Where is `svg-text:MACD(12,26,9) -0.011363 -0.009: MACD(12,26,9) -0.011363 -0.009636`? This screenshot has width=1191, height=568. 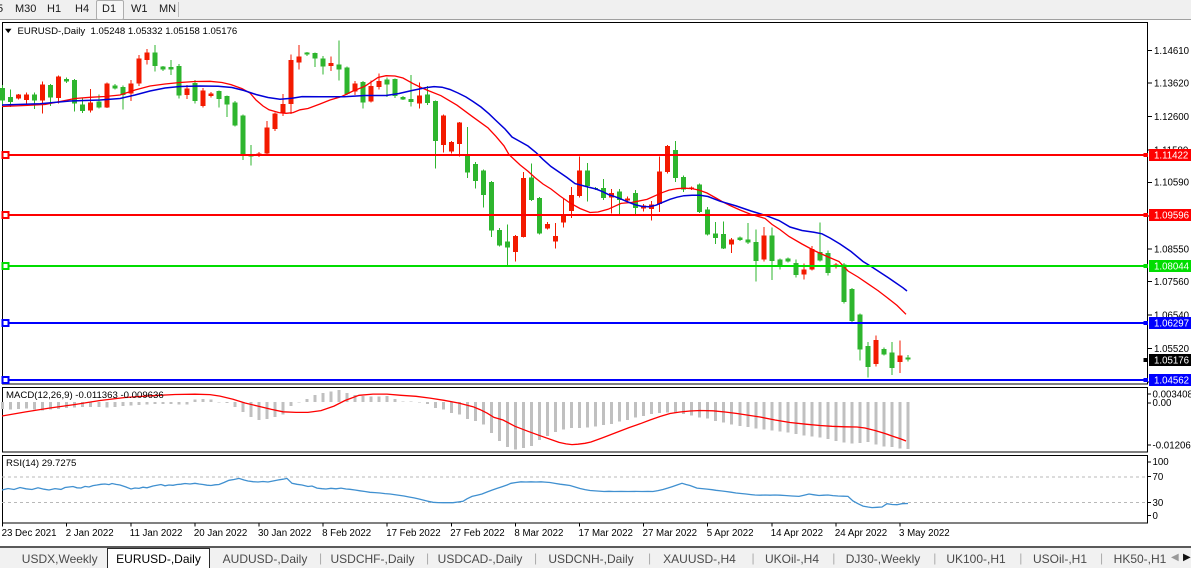
svg-text:MACD(12,26,9) -0.011363 -0.009: MACD(12,26,9) -0.011363 -0.009636 is located at coordinates (85, 395).